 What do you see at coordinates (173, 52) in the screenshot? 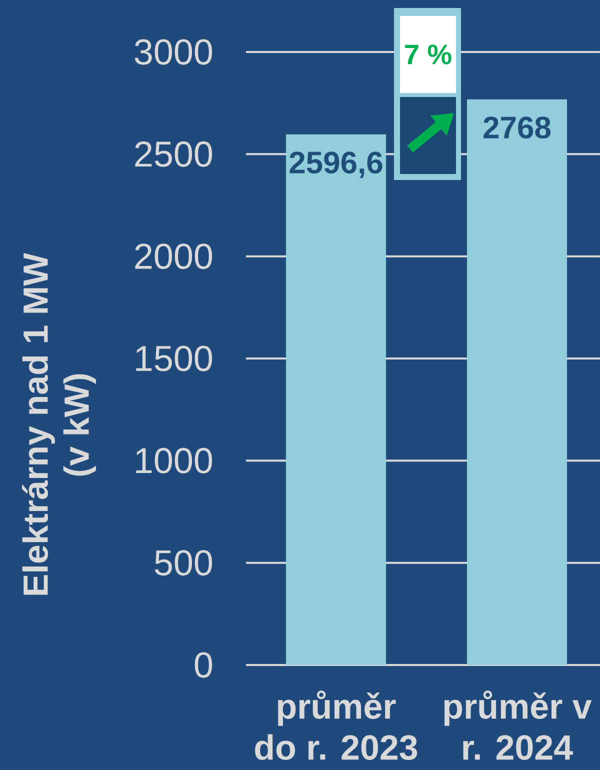
I see `y-tick-label: 3000` at bounding box center [173, 52].